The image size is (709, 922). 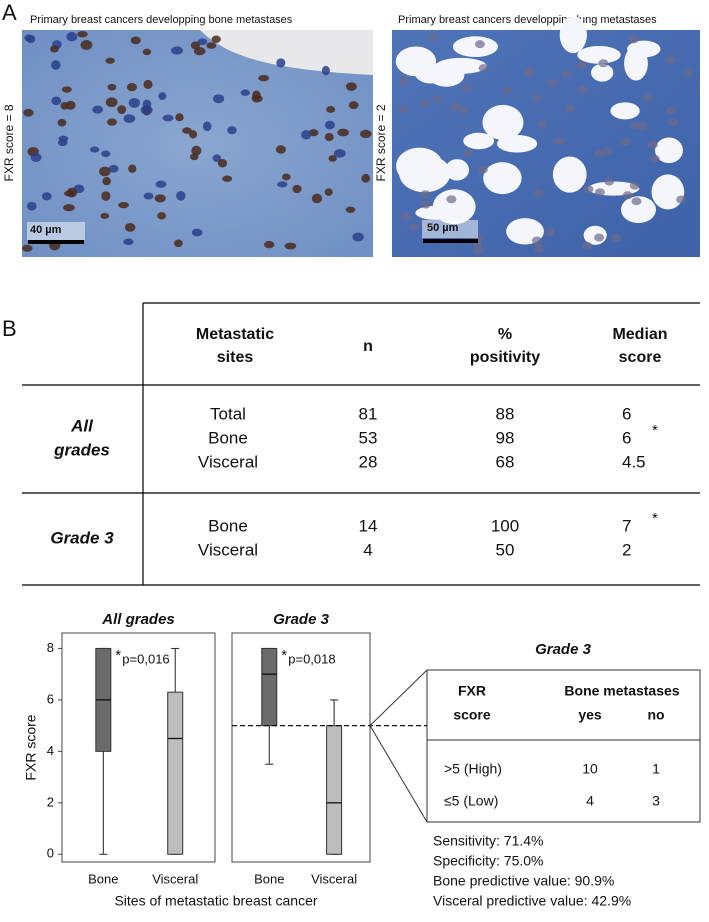 I want to click on cell: 7, so click(x=626, y=525).